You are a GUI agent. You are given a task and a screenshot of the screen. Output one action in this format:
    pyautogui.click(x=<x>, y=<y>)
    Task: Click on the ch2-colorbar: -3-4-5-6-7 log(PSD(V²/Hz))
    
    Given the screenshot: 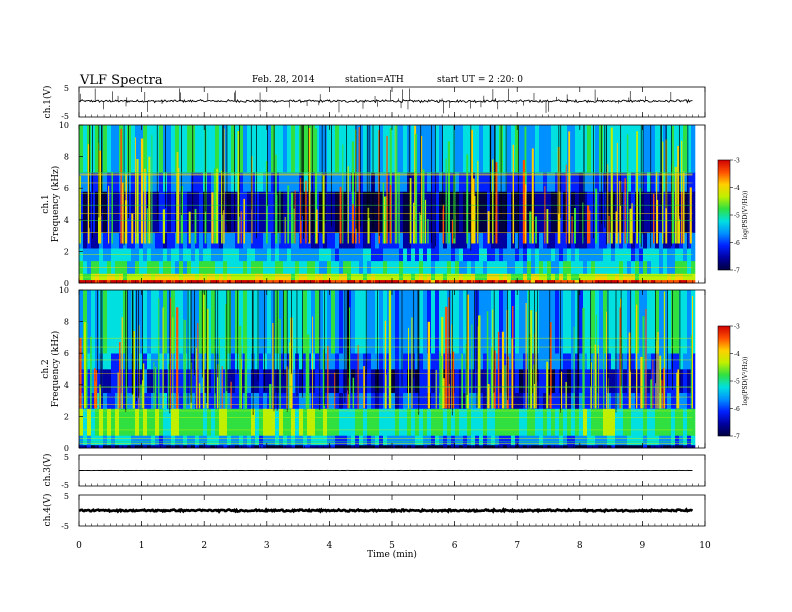 What is the action you would take?
    pyautogui.click(x=733, y=382)
    